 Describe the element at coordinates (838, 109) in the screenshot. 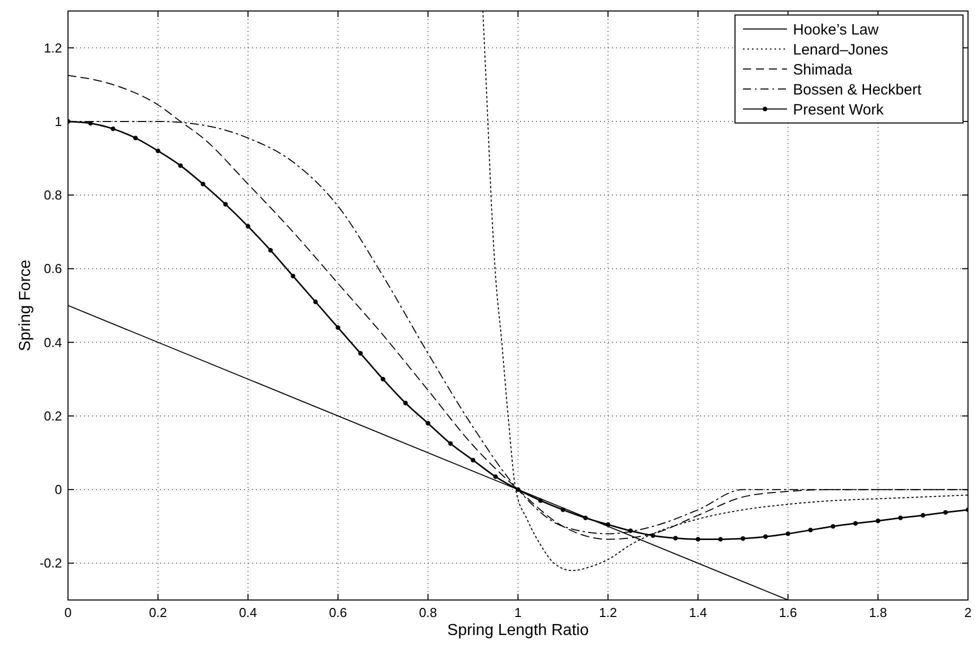

I see `legend-label: Present Work` at that location.